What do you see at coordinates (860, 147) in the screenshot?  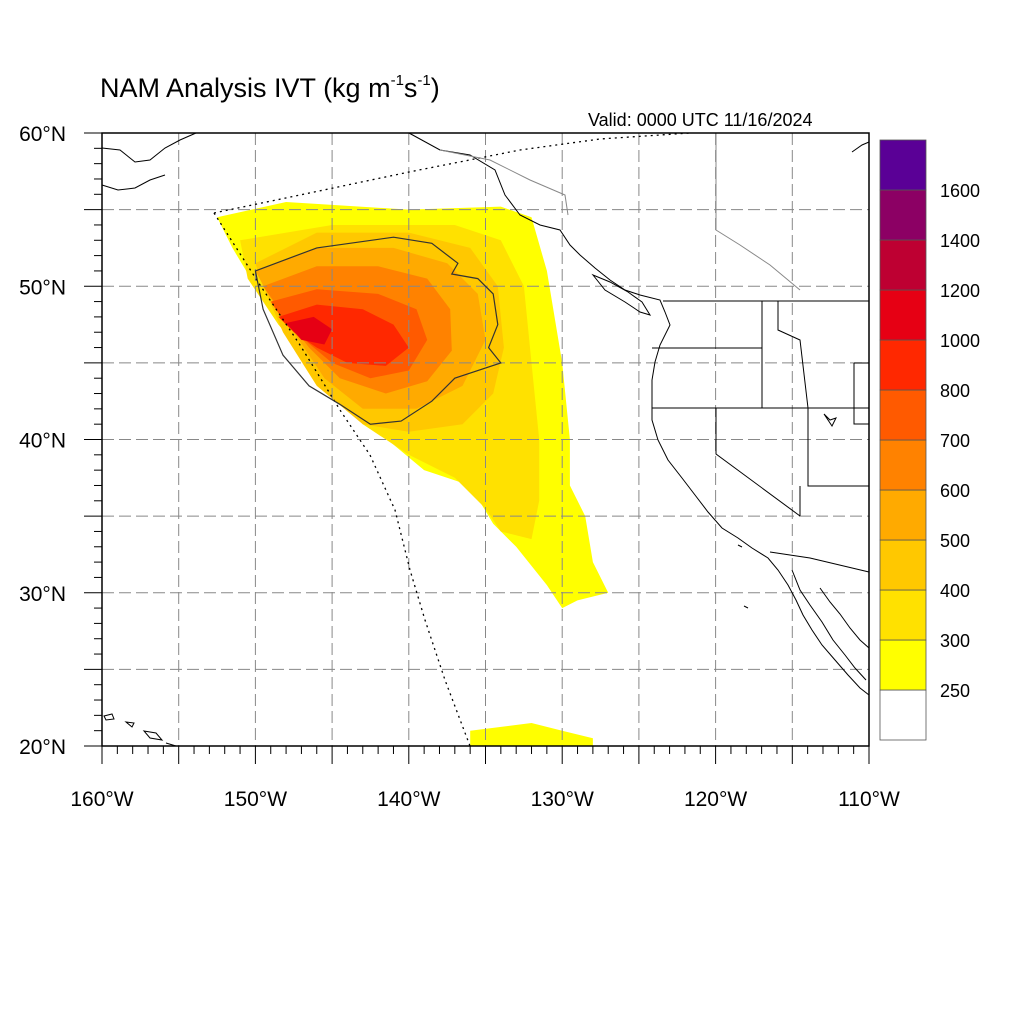 I see `coastline-north-edge` at bounding box center [860, 147].